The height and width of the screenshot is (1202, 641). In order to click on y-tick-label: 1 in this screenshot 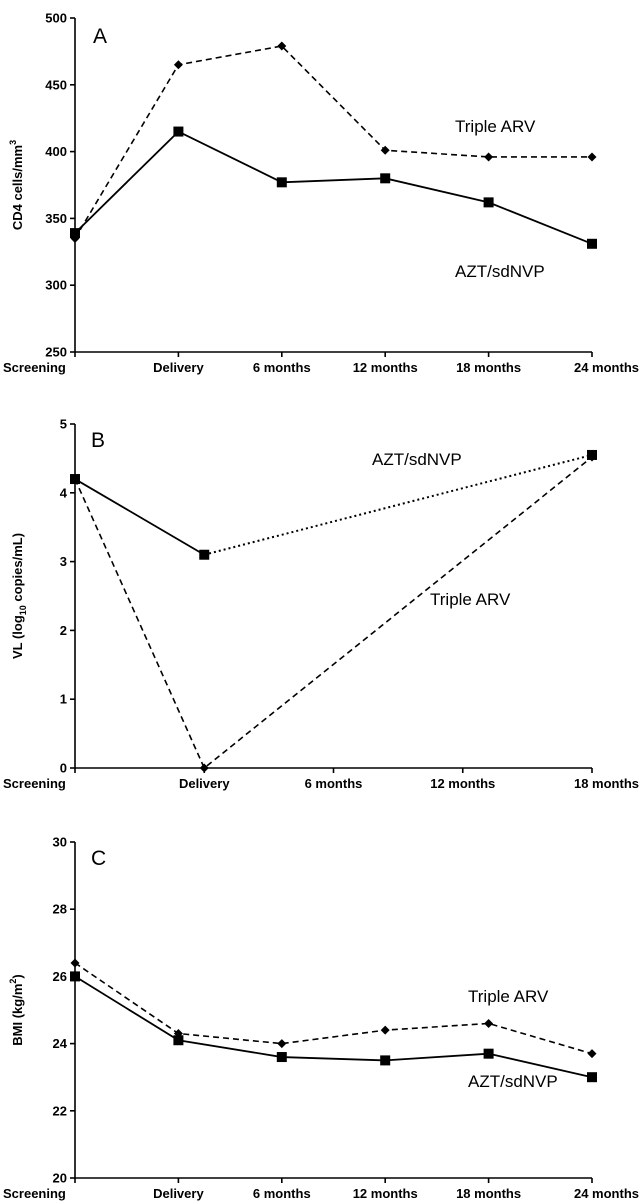, I will do `click(63, 699)`.